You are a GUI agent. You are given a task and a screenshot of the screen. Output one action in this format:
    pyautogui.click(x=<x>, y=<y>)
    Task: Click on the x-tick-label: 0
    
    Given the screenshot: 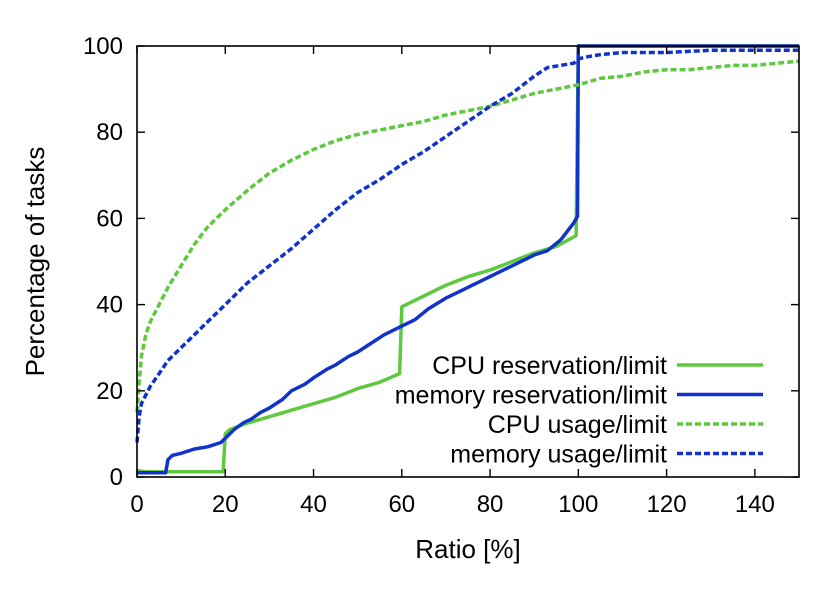 What is the action you would take?
    pyautogui.click(x=136, y=504)
    